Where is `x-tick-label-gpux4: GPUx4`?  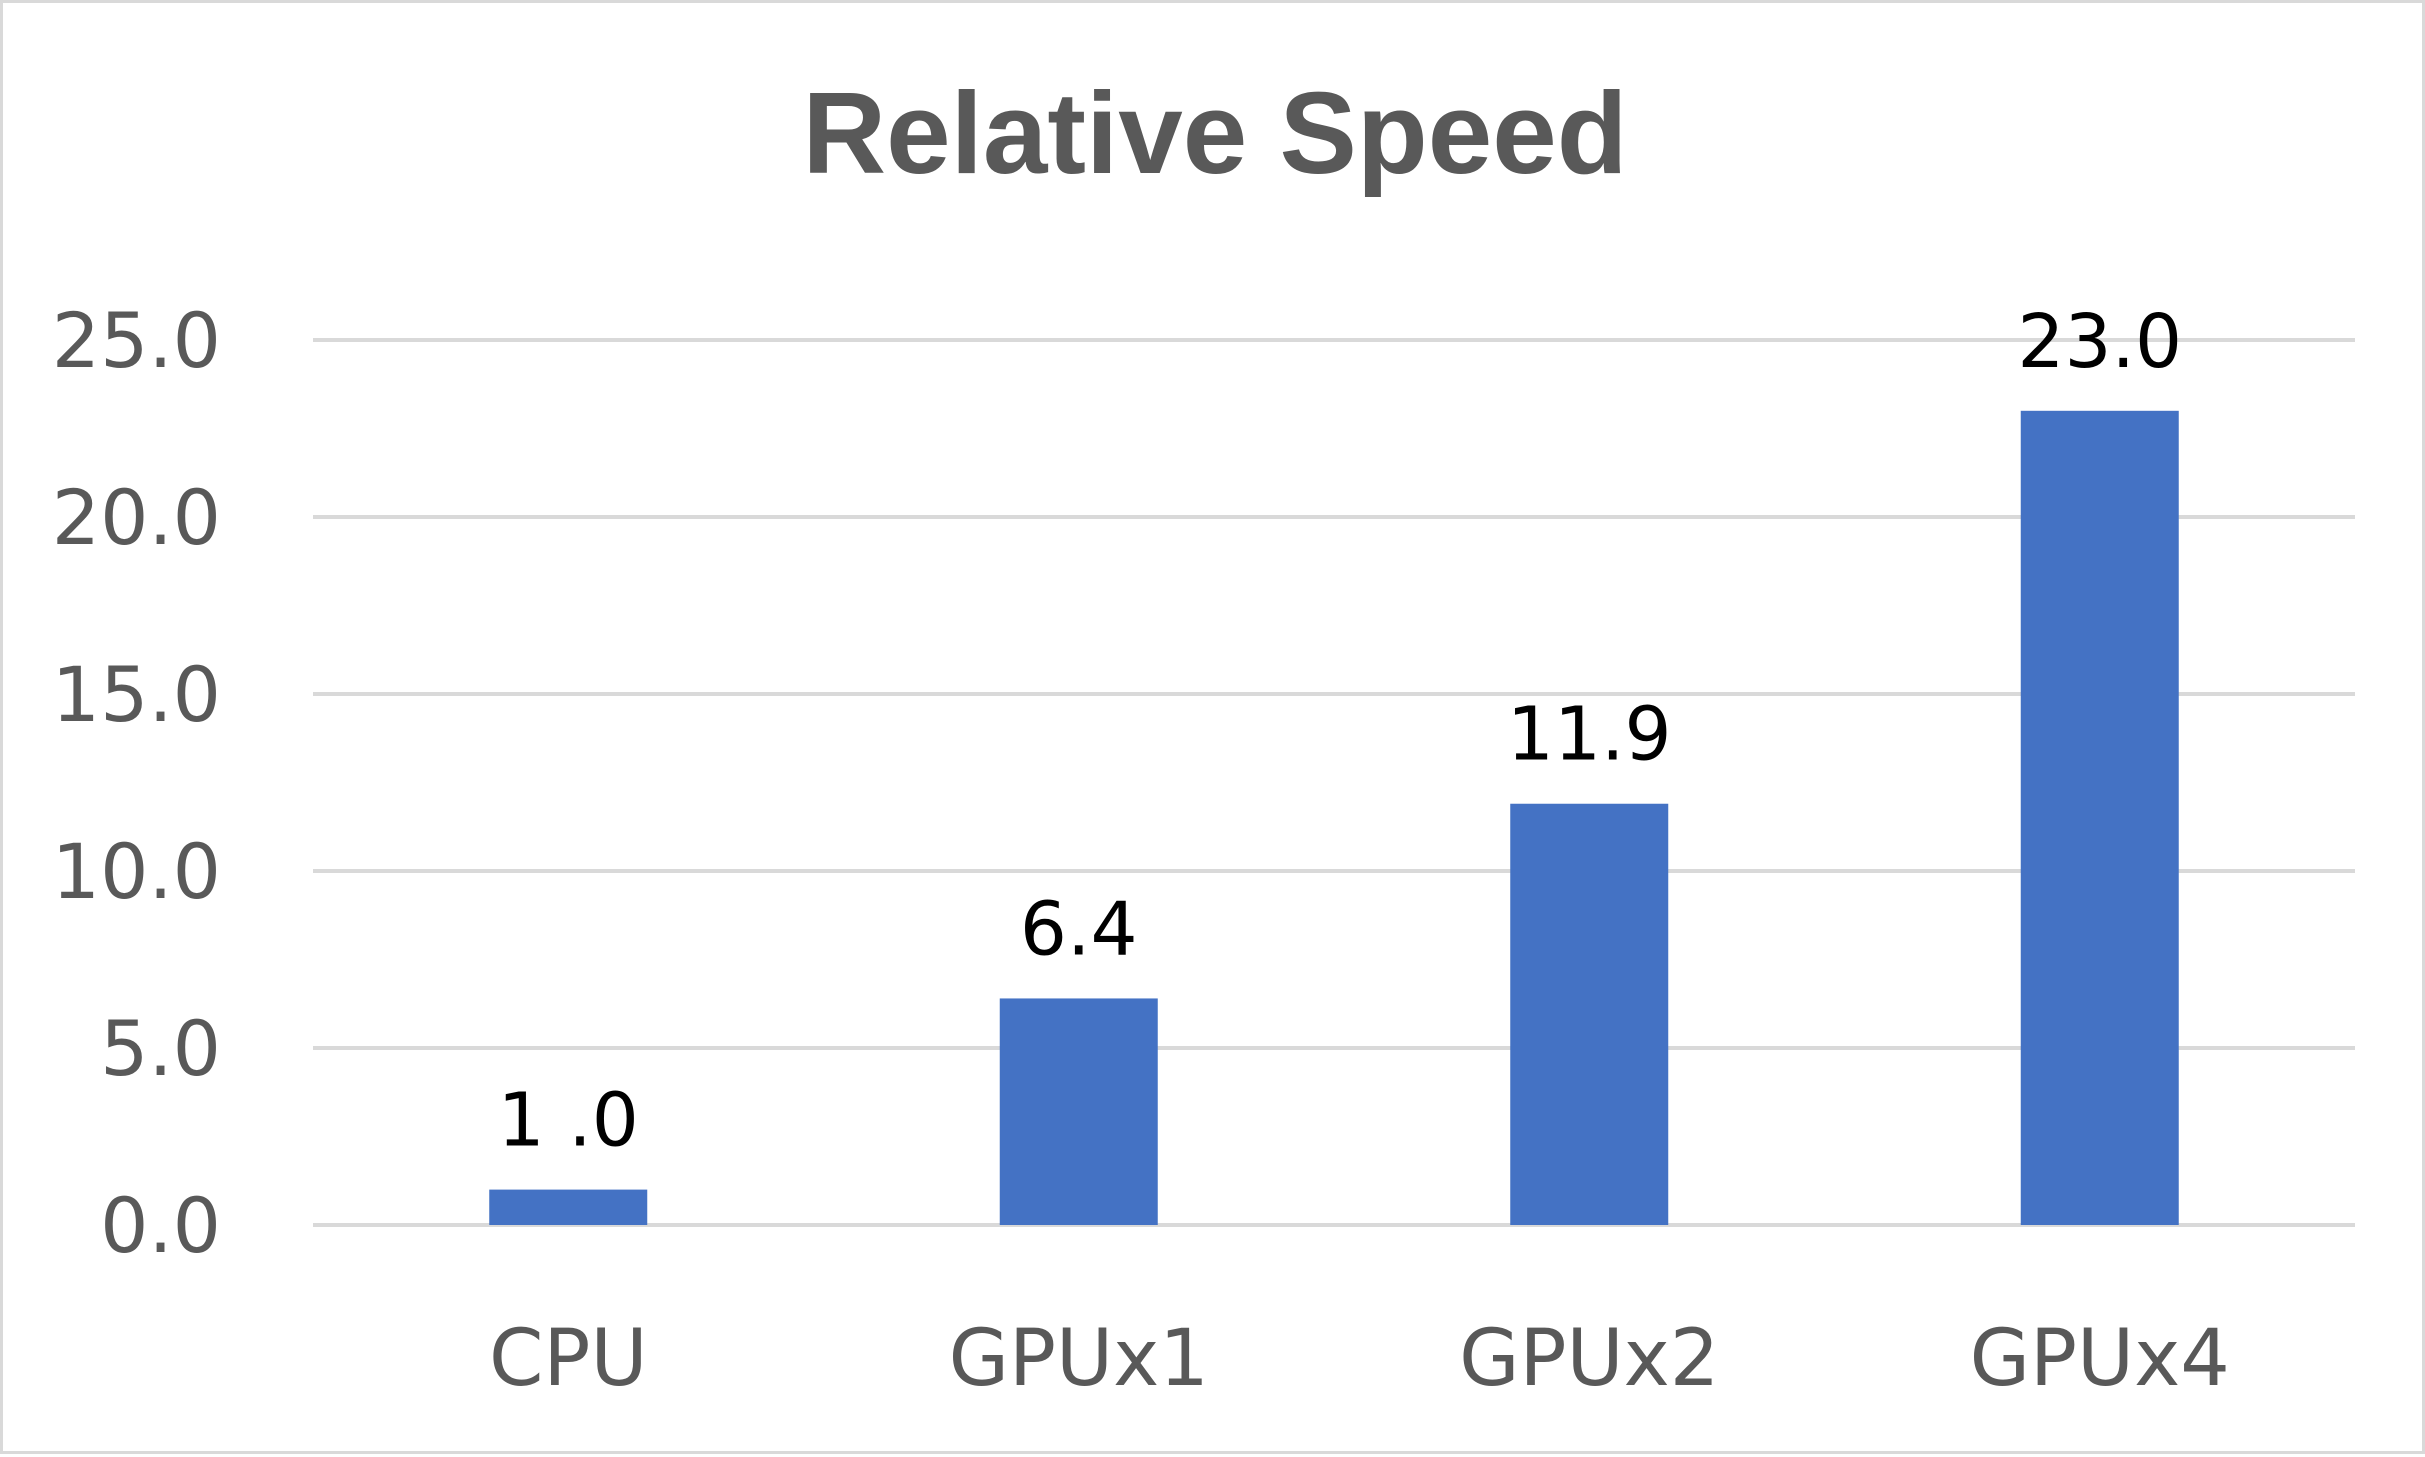 x-tick-label-gpux4: GPUx4 is located at coordinates (2100, 1359).